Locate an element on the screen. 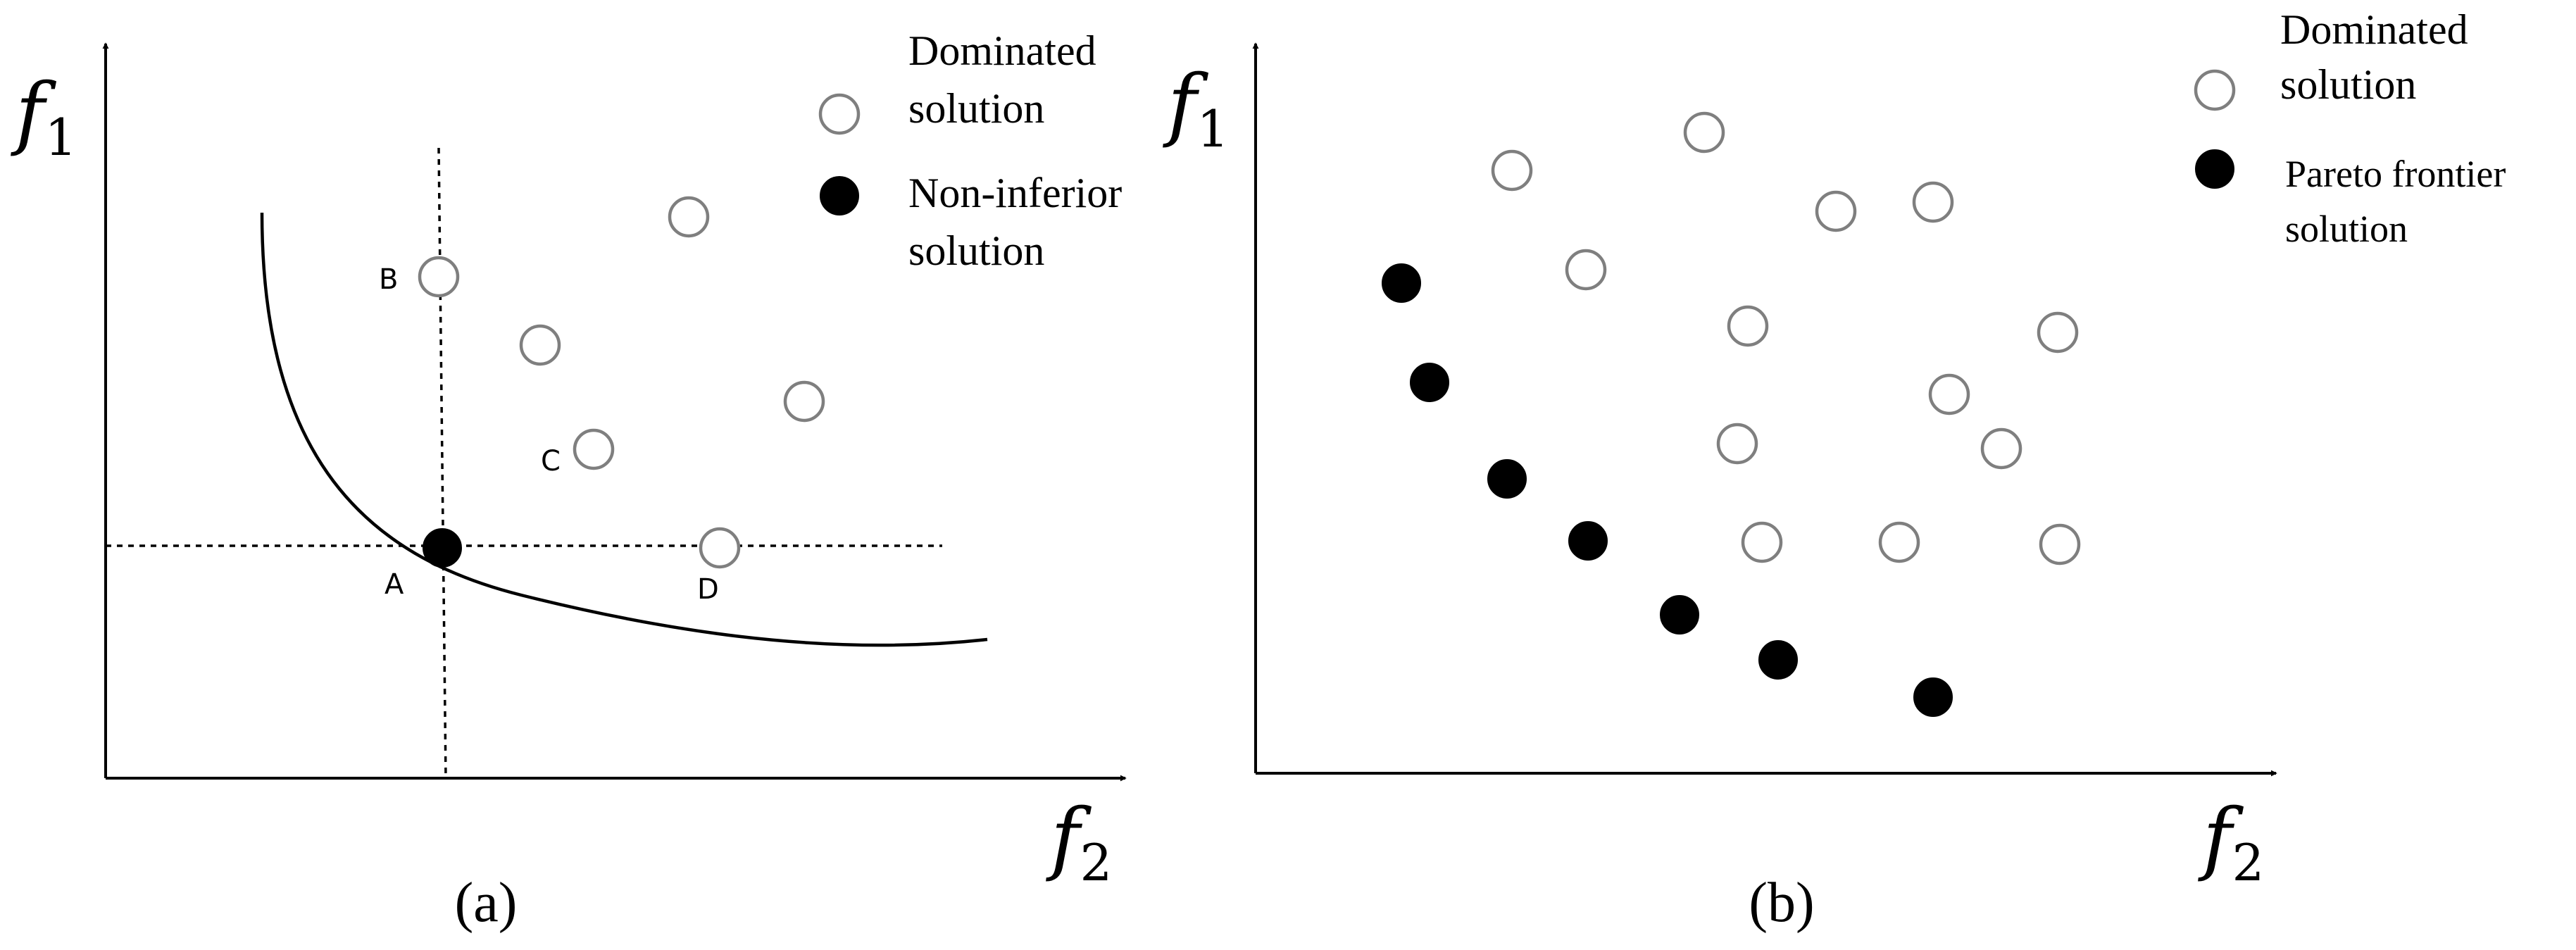 The image size is (2576, 950). panel-a-point-d is located at coordinates (720, 548).